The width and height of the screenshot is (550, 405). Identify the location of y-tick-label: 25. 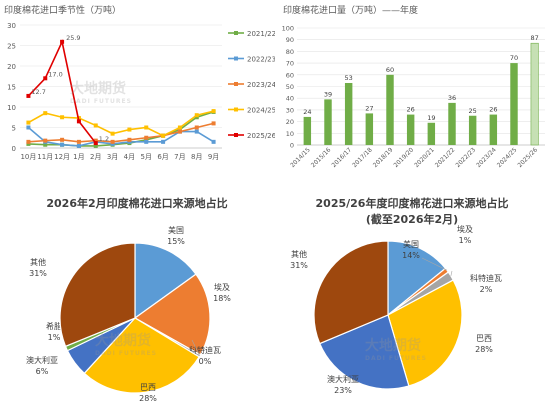
(11, 47).